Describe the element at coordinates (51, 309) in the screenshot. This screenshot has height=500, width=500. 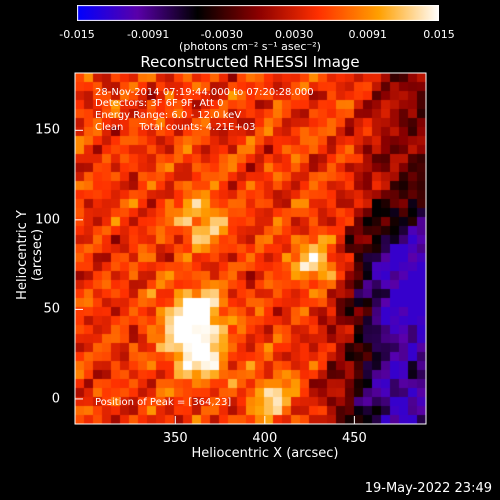
I see `y-tick-label: 50` at that location.